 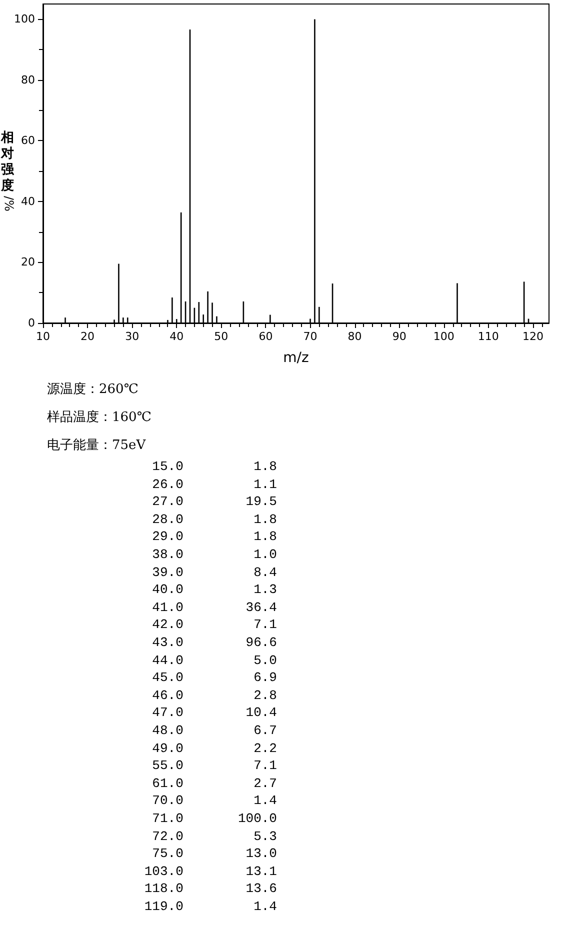 I want to click on text: 电子能量：75eV, so click(x=96, y=445).